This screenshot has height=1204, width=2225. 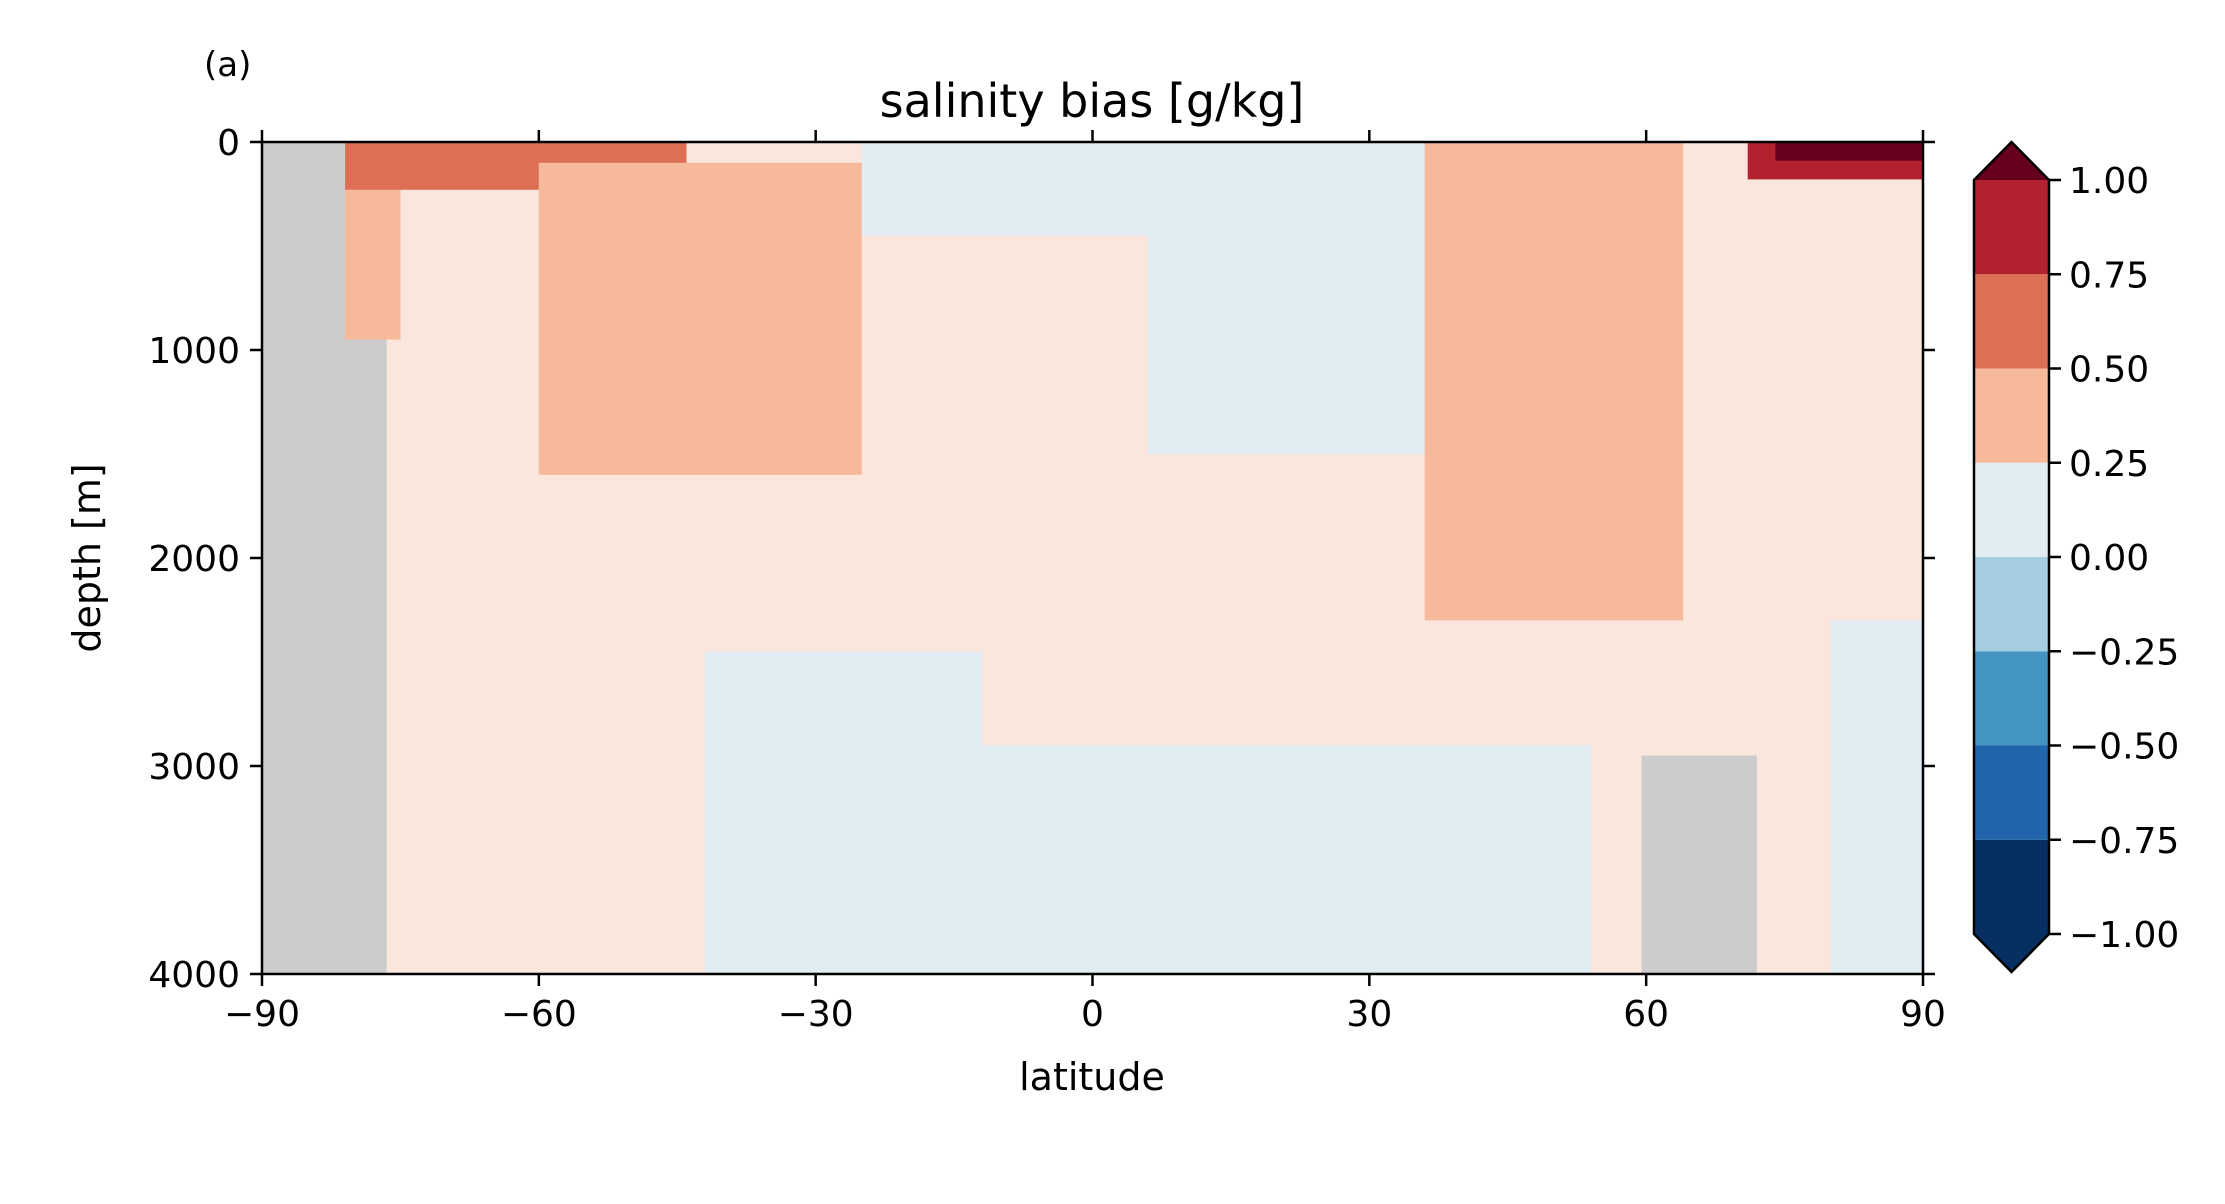 I want to click on colorbar-tick-label: 0.50, so click(x=2109, y=370).